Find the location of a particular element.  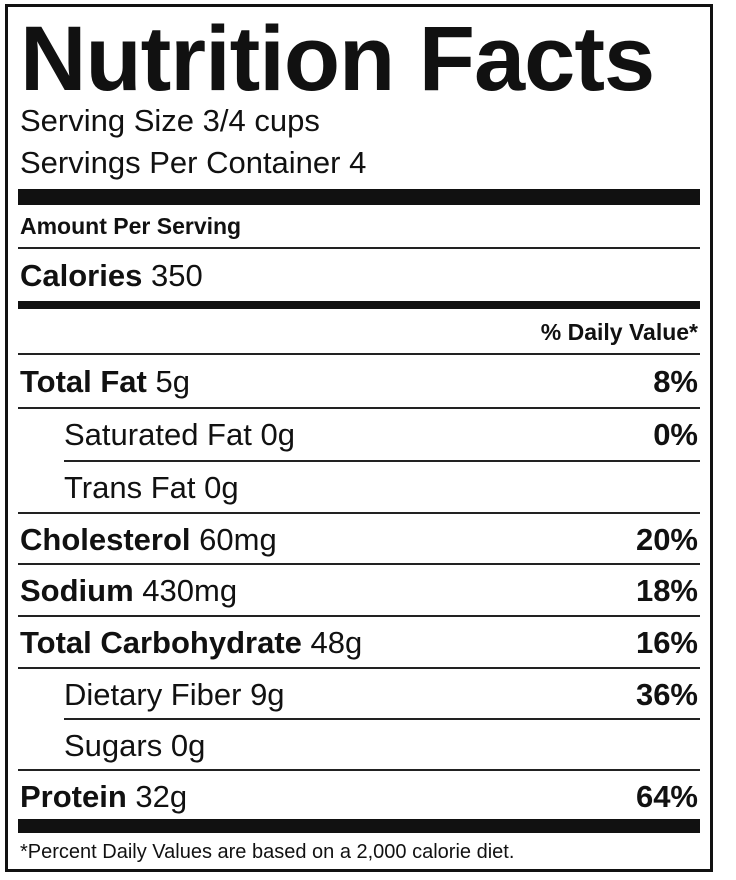

serving-size: Serving Size 3/4 cups is located at coordinates (170, 120).